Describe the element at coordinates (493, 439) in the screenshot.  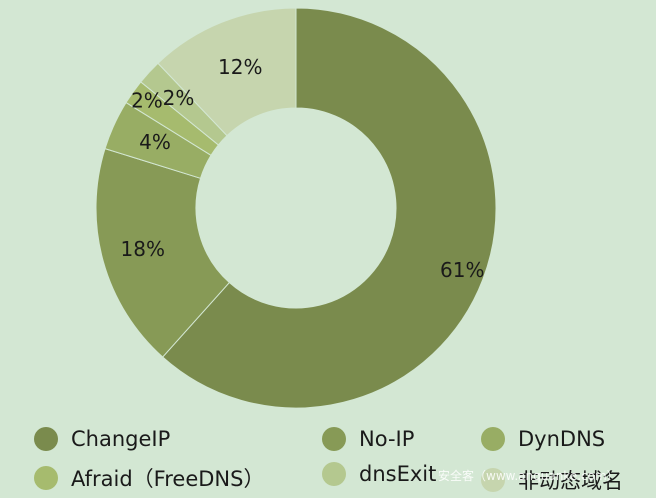
I see `legend-swatch-dyndns` at that location.